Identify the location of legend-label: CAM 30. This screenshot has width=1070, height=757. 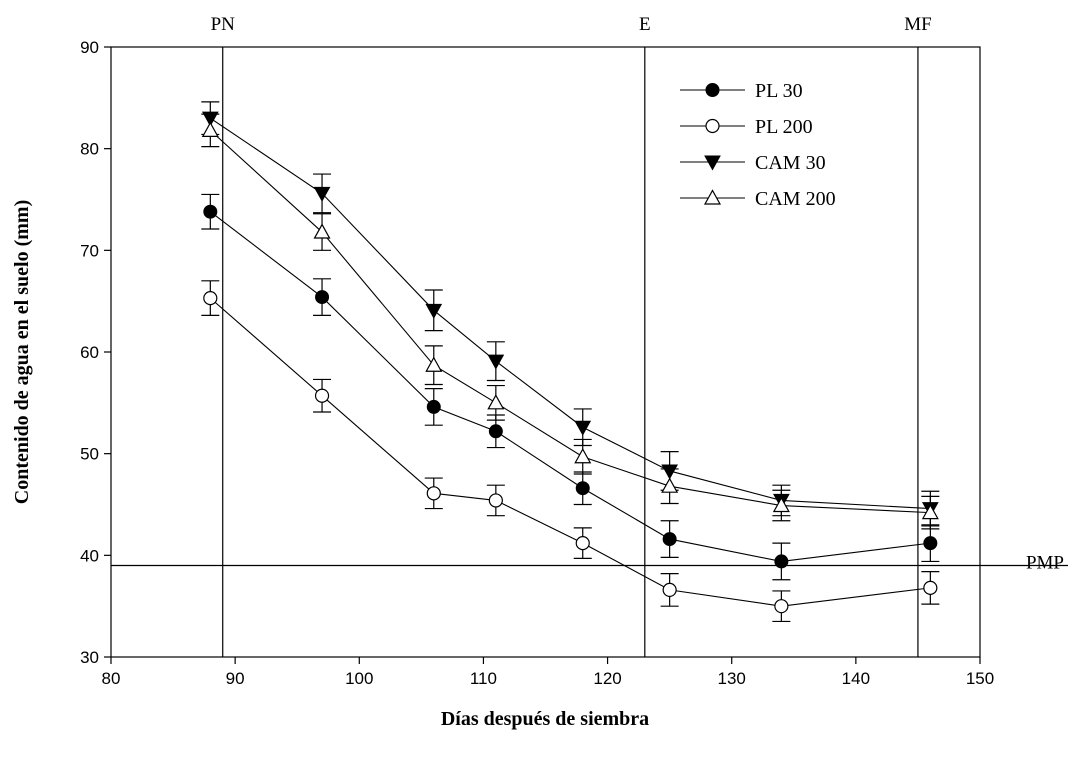
(790, 163).